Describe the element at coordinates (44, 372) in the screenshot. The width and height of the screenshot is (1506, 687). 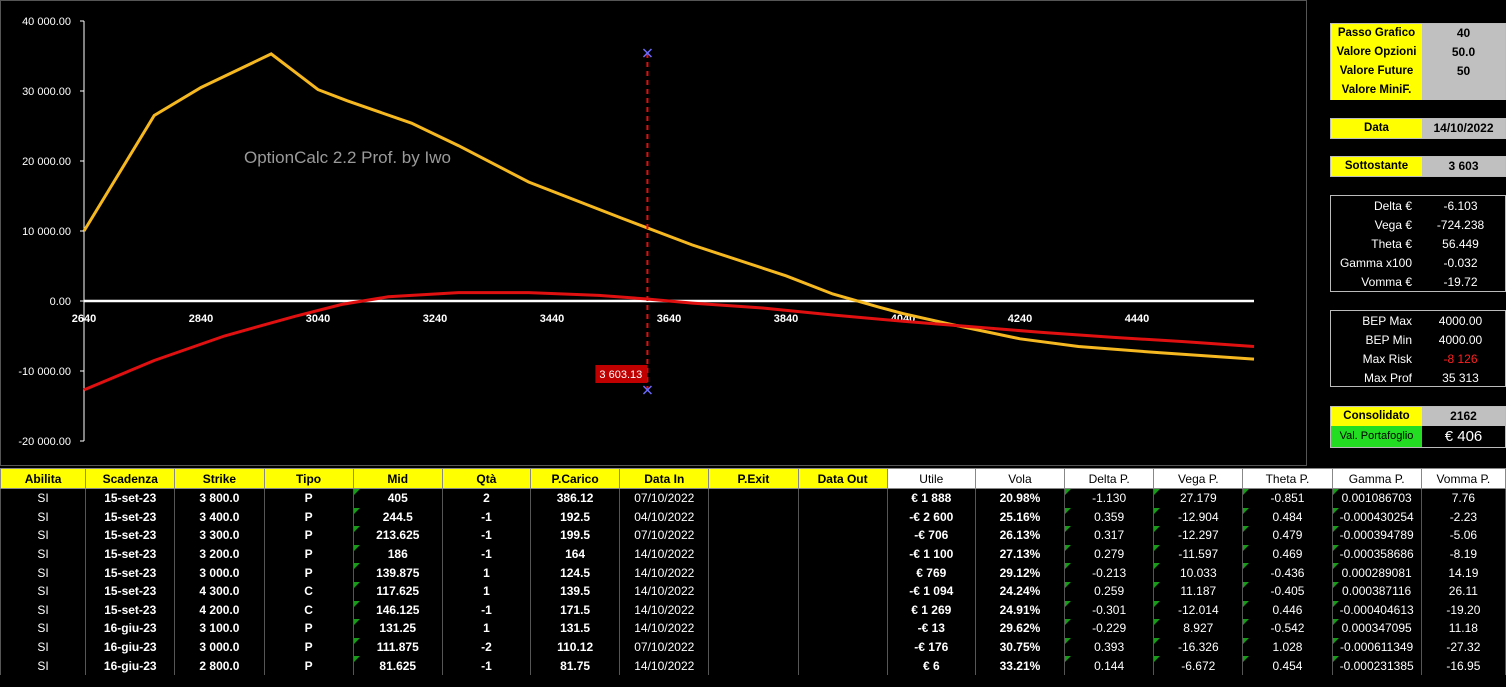
I see `y-tick-label: -10 000.00` at that location.